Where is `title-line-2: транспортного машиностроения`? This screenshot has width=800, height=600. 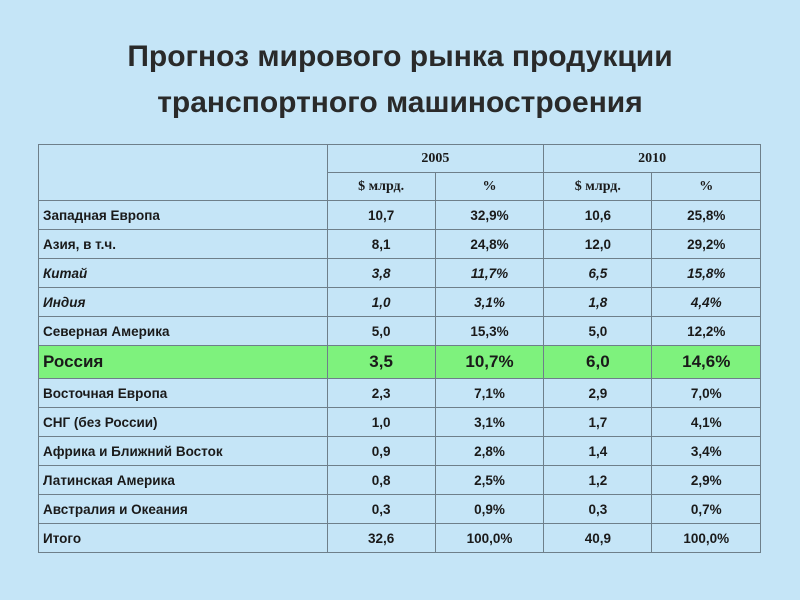
title-line-2: транспортного машиностроения is located at coordinates (400, 102).